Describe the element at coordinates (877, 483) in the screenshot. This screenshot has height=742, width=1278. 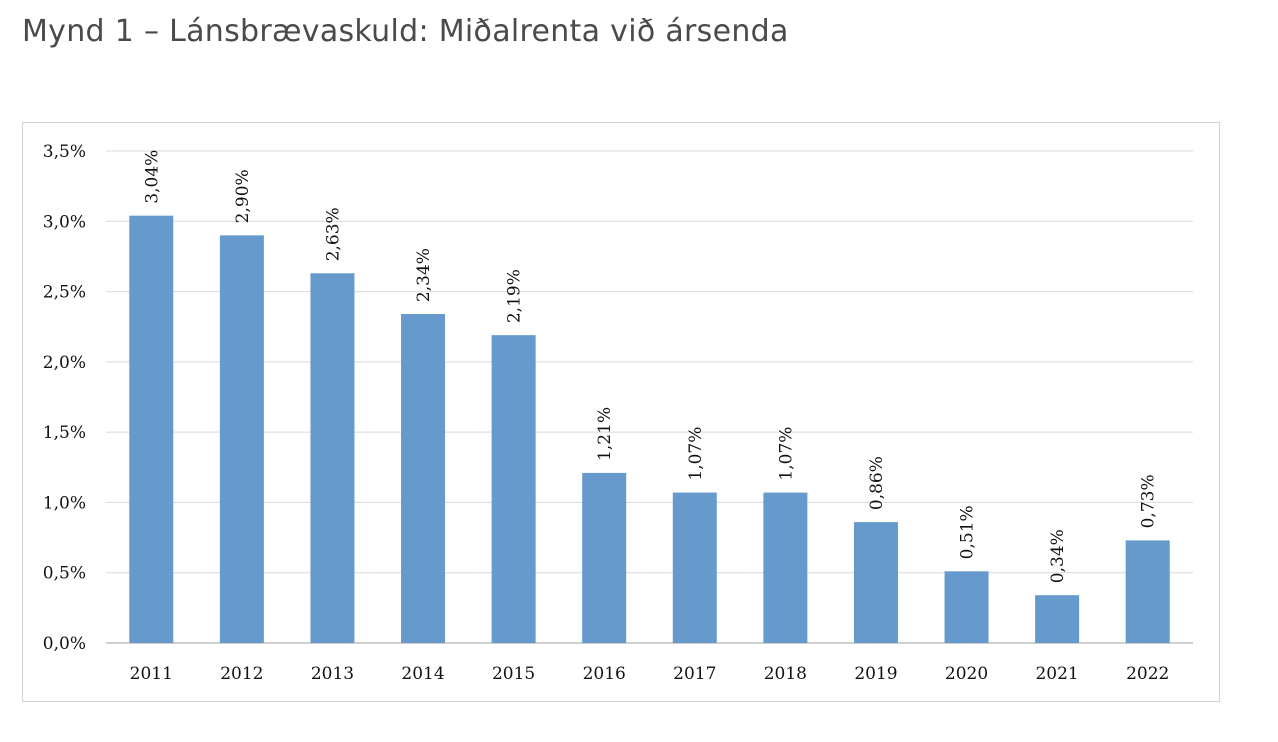
I see `data-label: 0,86%` at that location.